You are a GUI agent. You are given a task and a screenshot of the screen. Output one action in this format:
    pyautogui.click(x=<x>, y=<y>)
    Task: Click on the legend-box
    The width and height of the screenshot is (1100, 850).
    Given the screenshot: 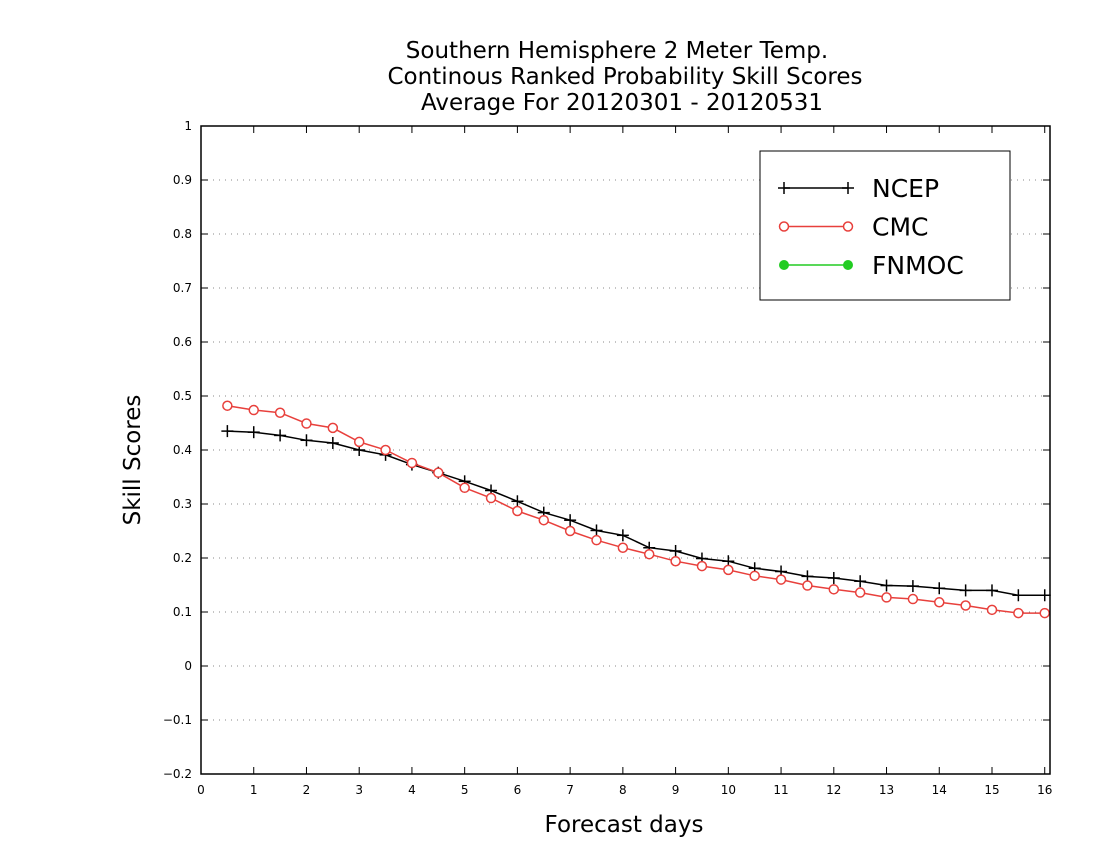 What is the action you would take?
    pyautogui.click(x=885, y=225)
    